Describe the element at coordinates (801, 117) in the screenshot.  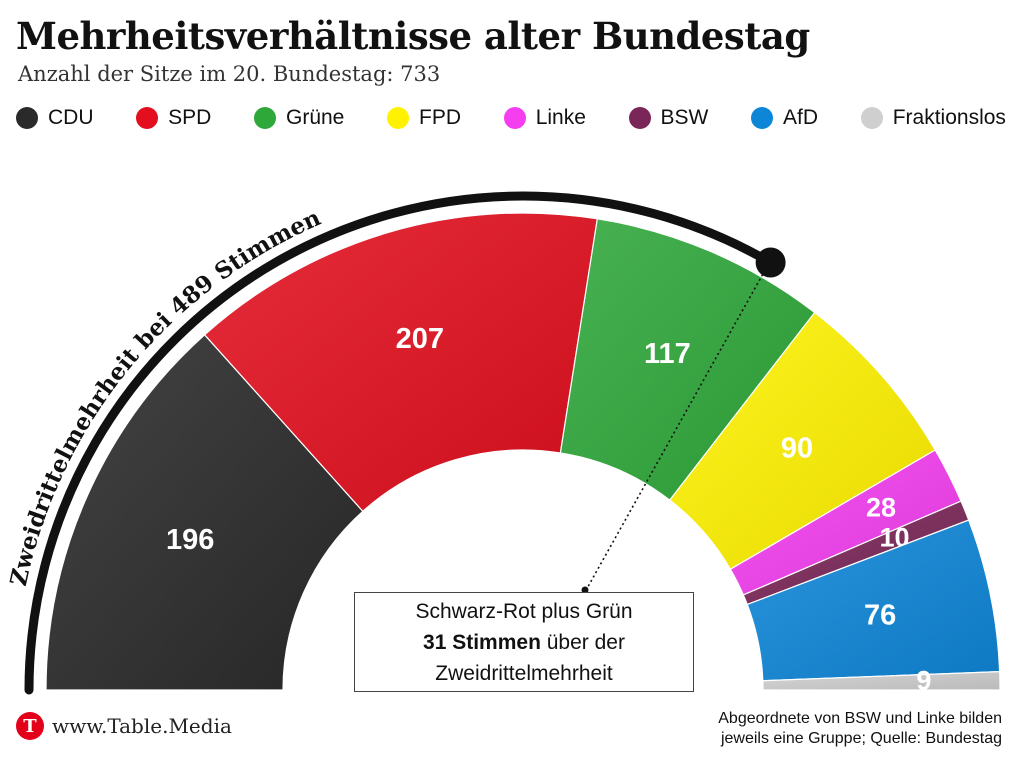
I see `legend-label: AfD` at that location.